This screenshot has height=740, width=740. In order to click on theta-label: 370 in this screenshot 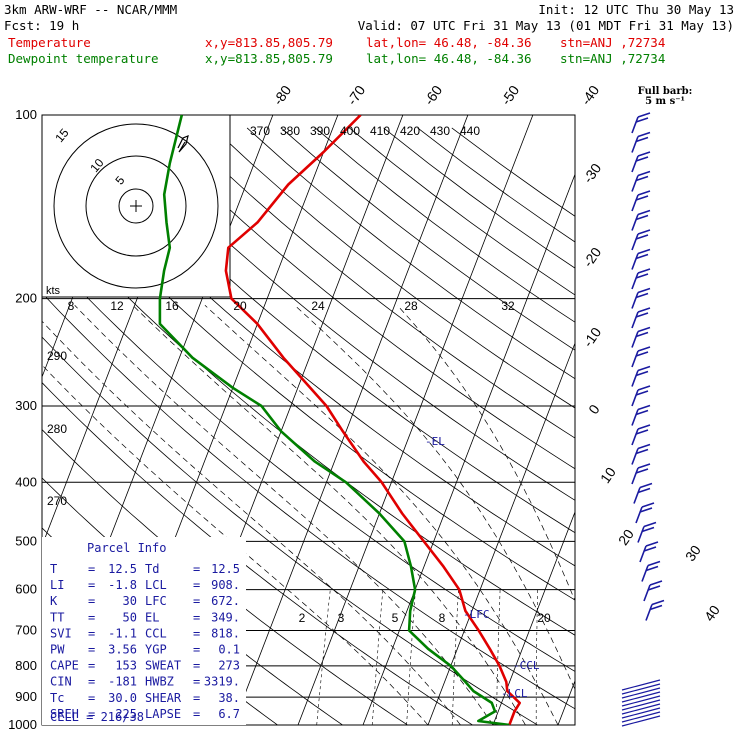, I will do `click(260, 131)`.